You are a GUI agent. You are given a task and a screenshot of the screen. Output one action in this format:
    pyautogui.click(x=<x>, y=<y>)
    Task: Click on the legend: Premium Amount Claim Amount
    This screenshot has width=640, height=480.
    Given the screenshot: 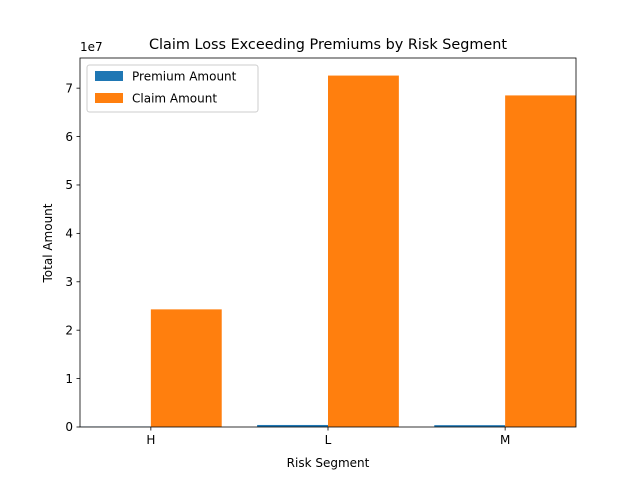 What is the action you would take?
    pyautogui.click(x=172, y=88)
    